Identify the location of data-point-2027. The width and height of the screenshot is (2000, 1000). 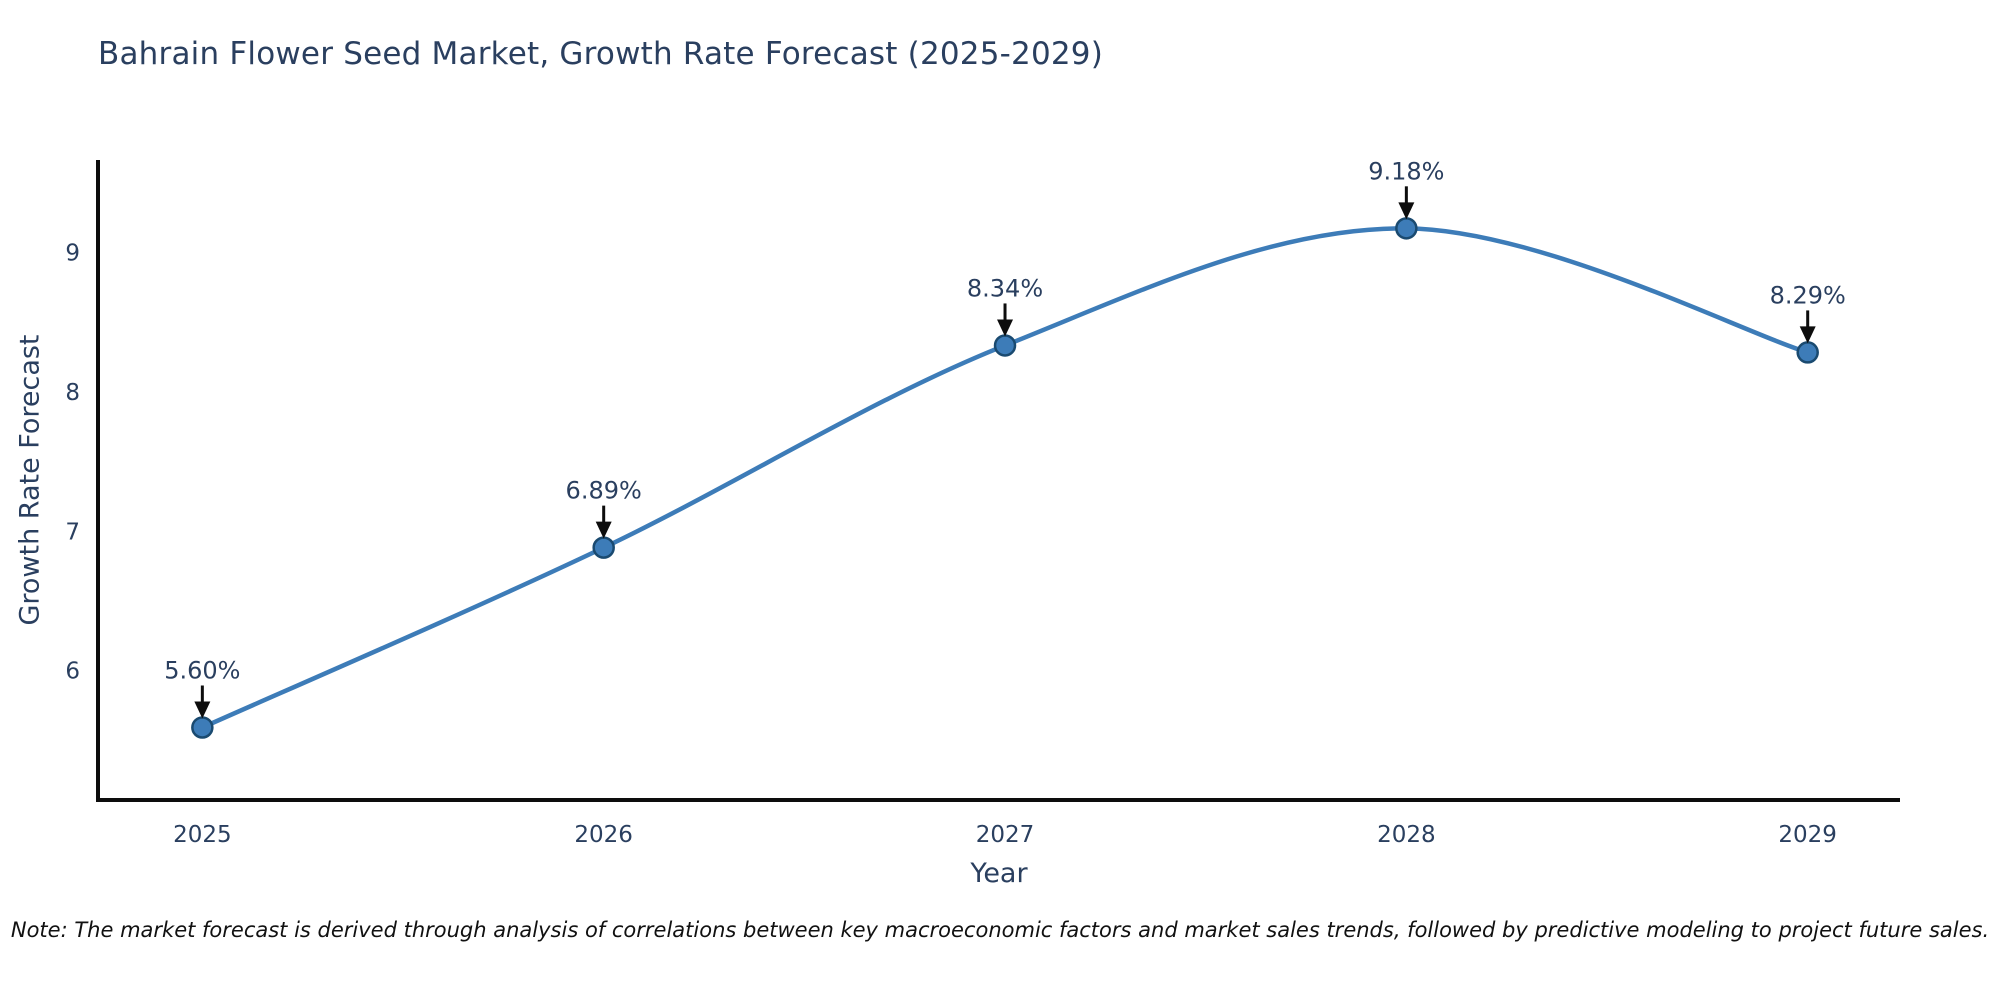
(1005, 345).